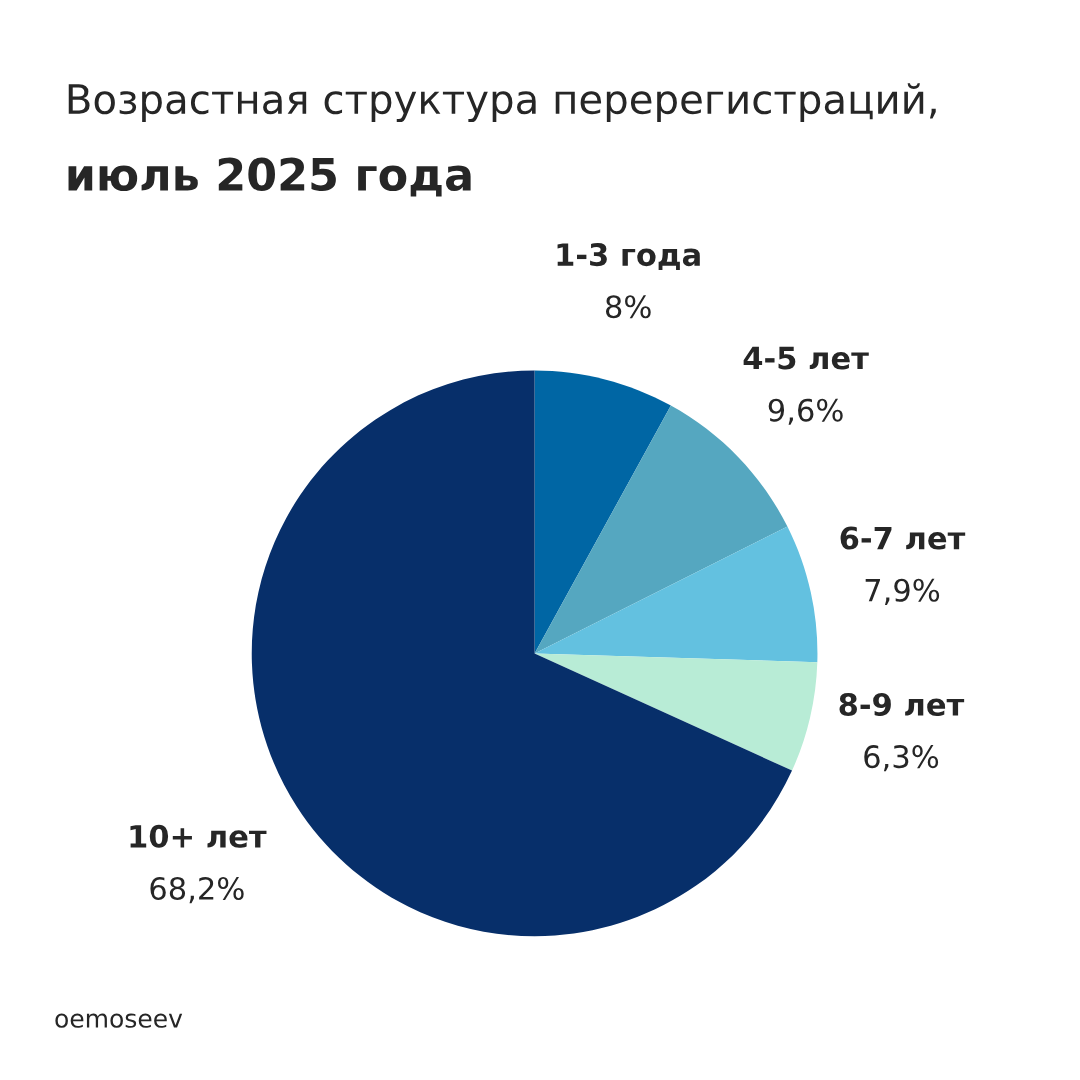 The width and height of the screenshot is (1080, 1080). What do you see at coordinates (902, 704) in the screenshot?
I see `slice-label: 8-9 лет` at bounding box center [902, 704].